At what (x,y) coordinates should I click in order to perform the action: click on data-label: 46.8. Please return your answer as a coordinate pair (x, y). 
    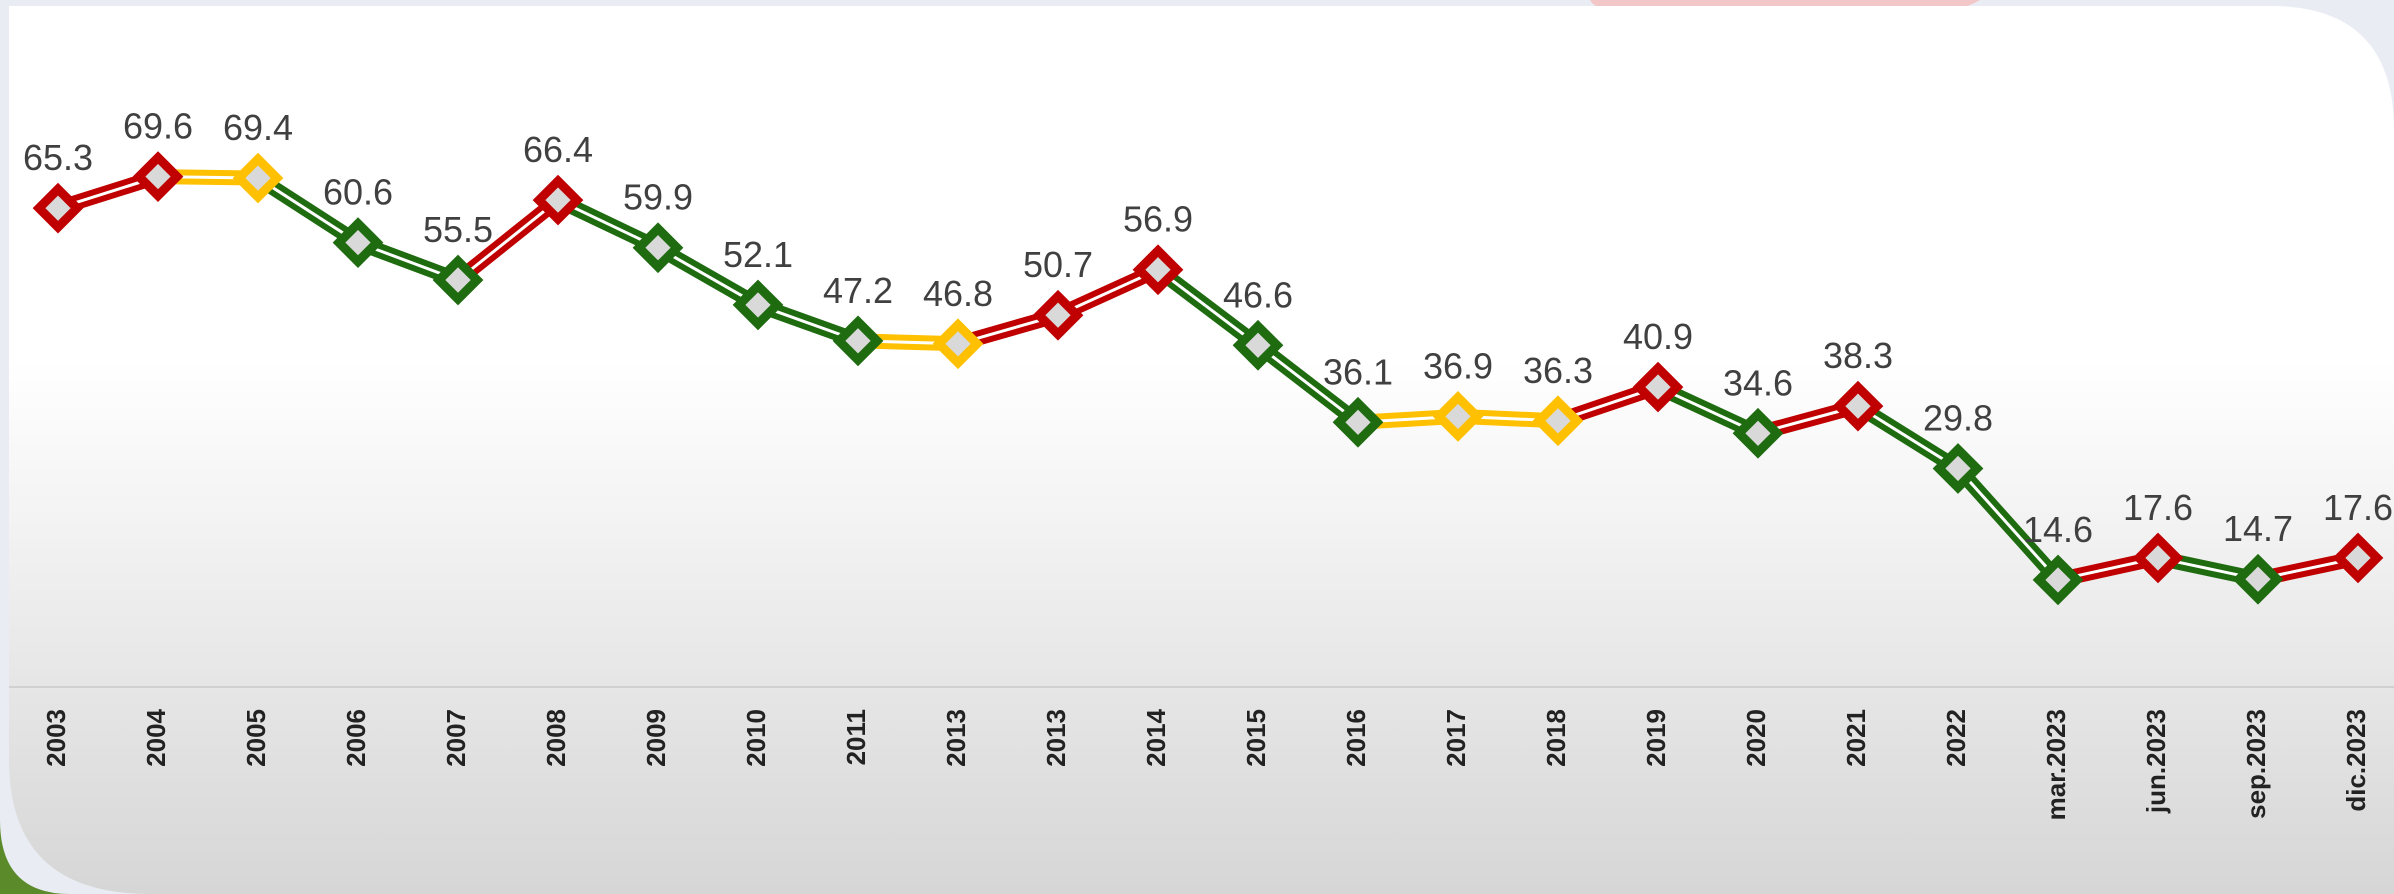
    Looking at the image, I should click on (958, 293).